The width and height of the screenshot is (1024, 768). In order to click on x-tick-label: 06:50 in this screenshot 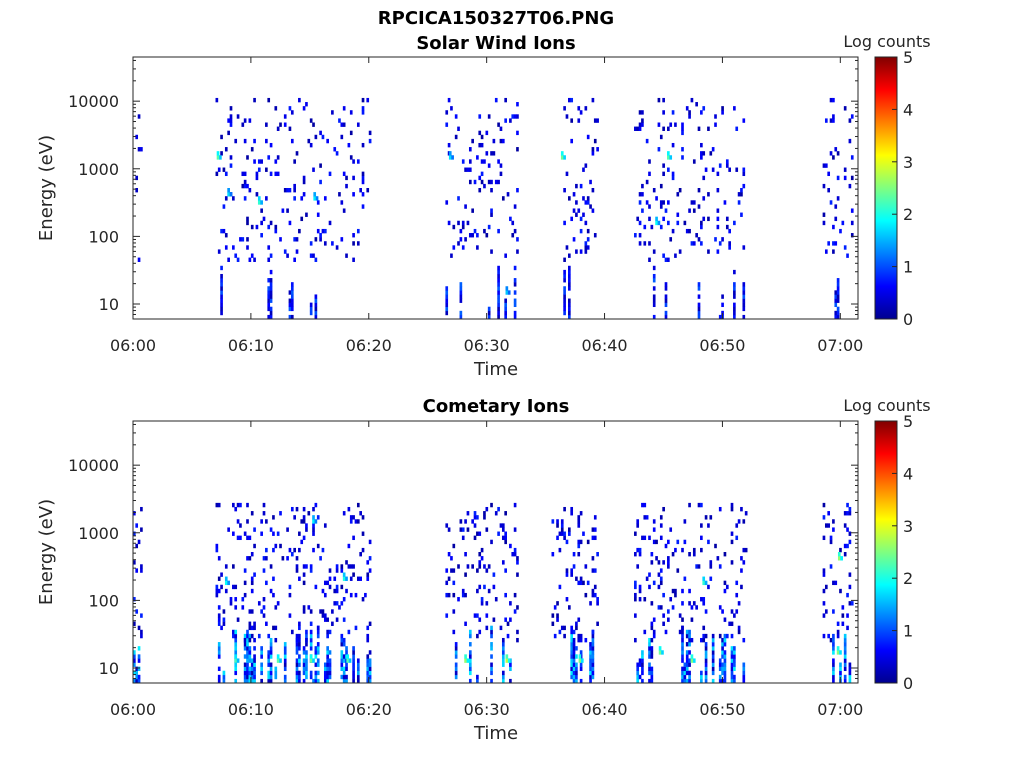, I will do `click(722, 709)`.